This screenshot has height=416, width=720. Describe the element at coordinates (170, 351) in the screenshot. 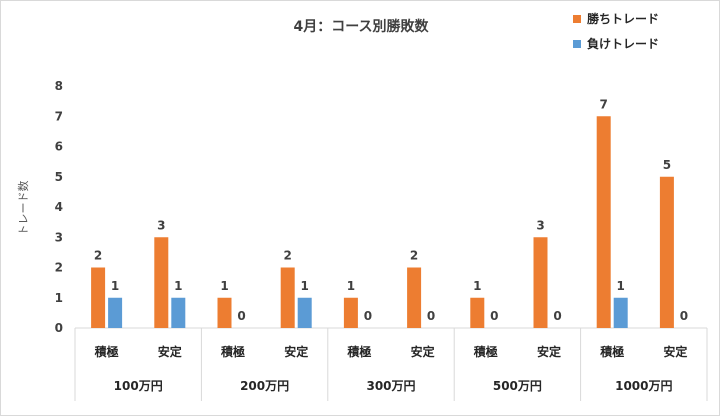

I see `x-category-label-1: 安定` at that location.